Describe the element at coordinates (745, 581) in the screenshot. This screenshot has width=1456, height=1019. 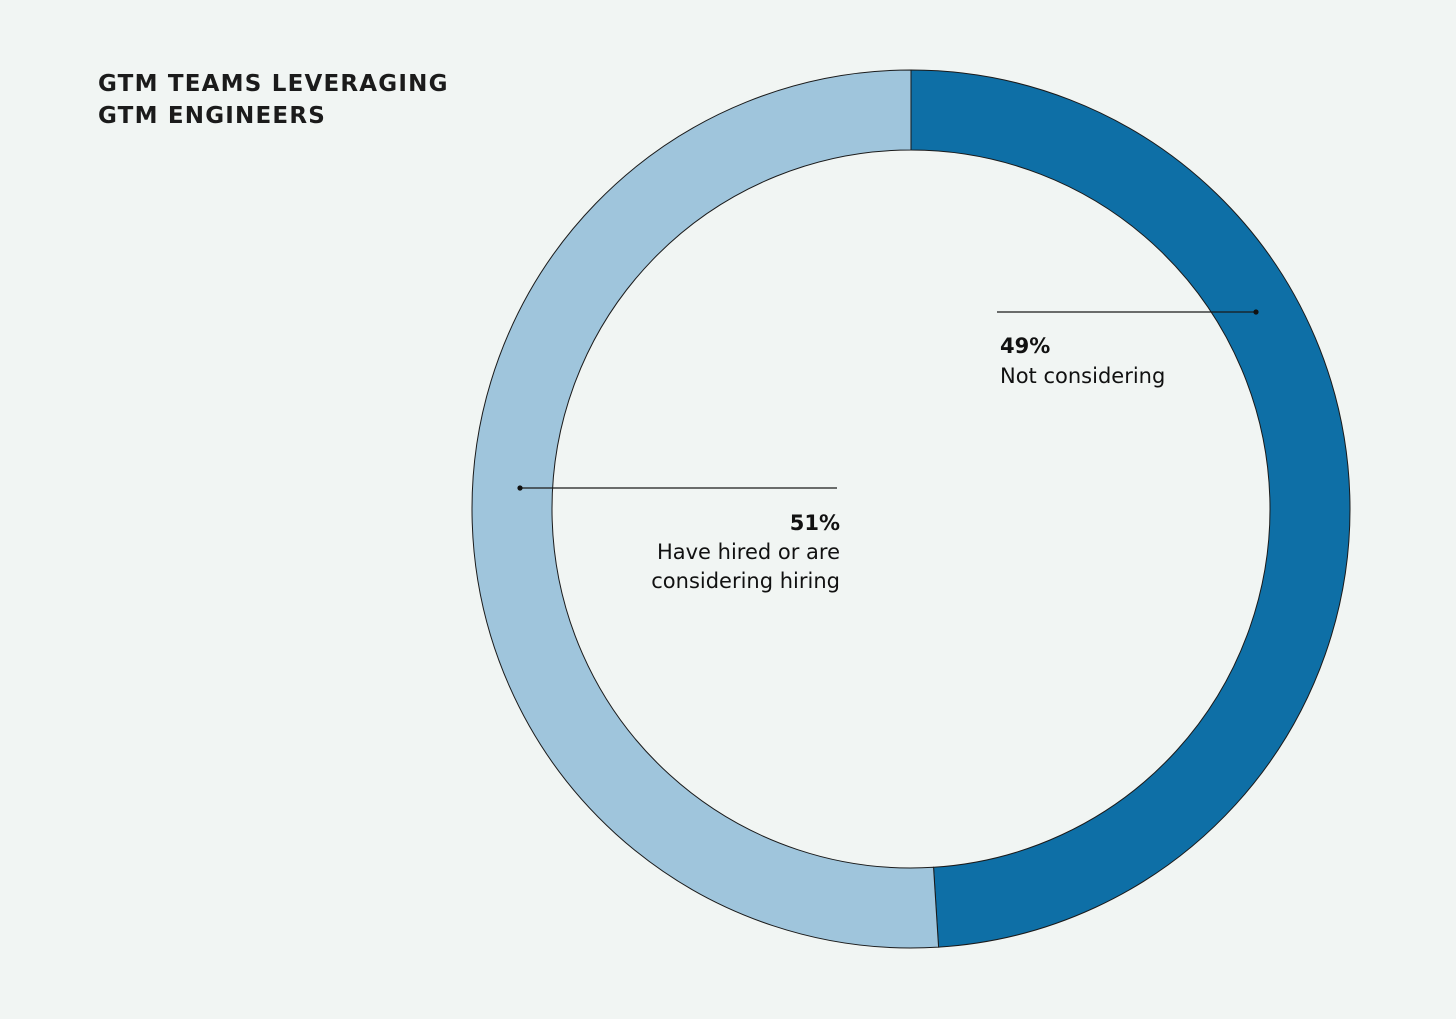
I see `data-label-text-have-hired-or-are-considering-hiring-line-2: considering hiring` at that location.